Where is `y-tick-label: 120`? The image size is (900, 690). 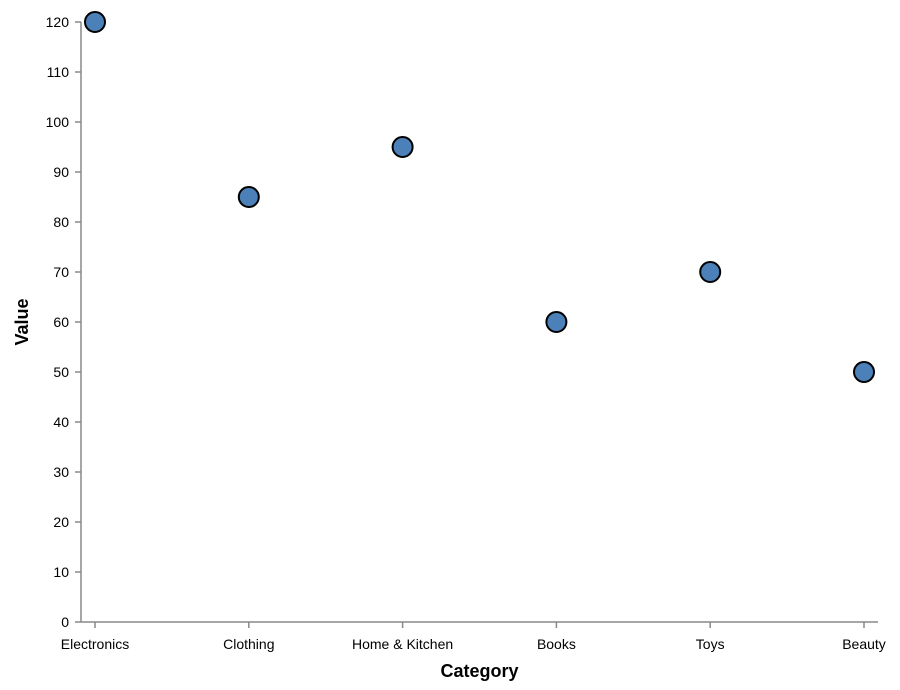
y-tick-label: 120 is located at coordinates (58, 22).